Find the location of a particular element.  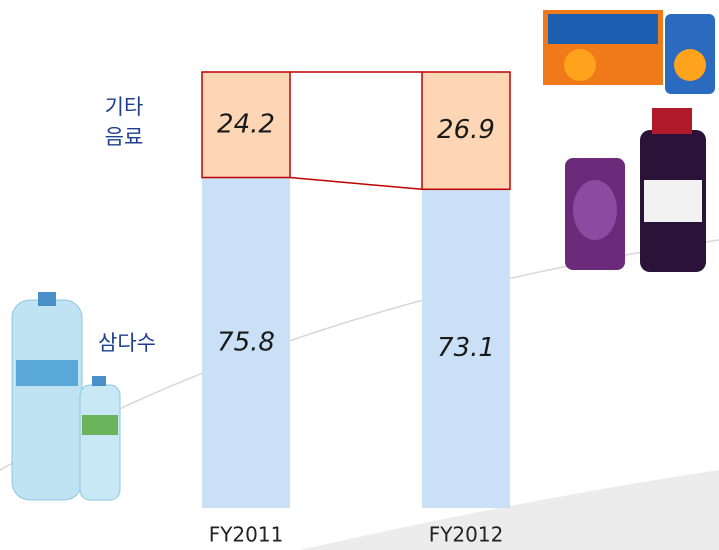

x-tick-label: FY2012 is located at coordinates (466, 535).